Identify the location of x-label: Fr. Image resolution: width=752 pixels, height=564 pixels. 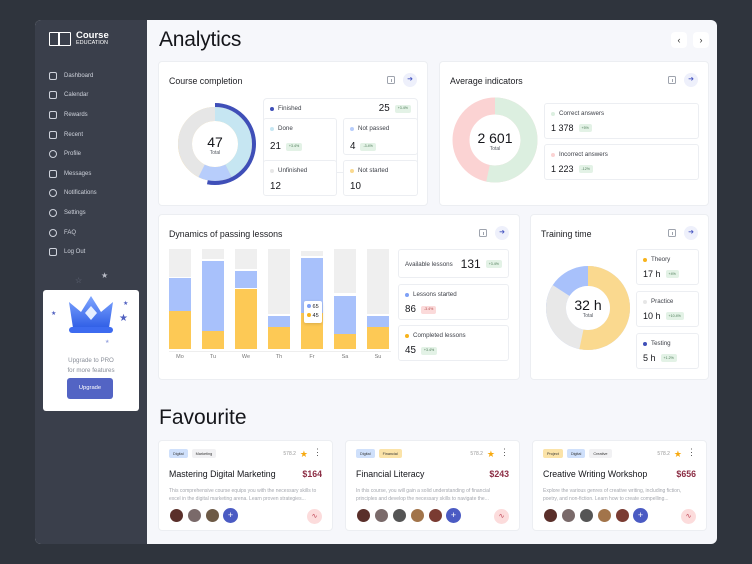
(312, 357).